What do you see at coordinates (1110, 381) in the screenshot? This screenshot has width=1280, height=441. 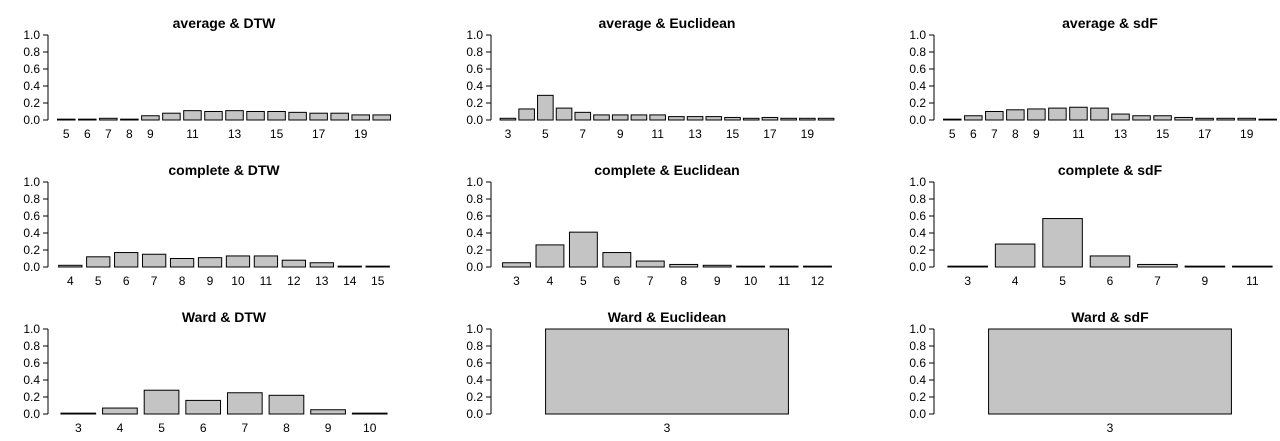 I see `bars: 3` at bounding box center [1110, 381].